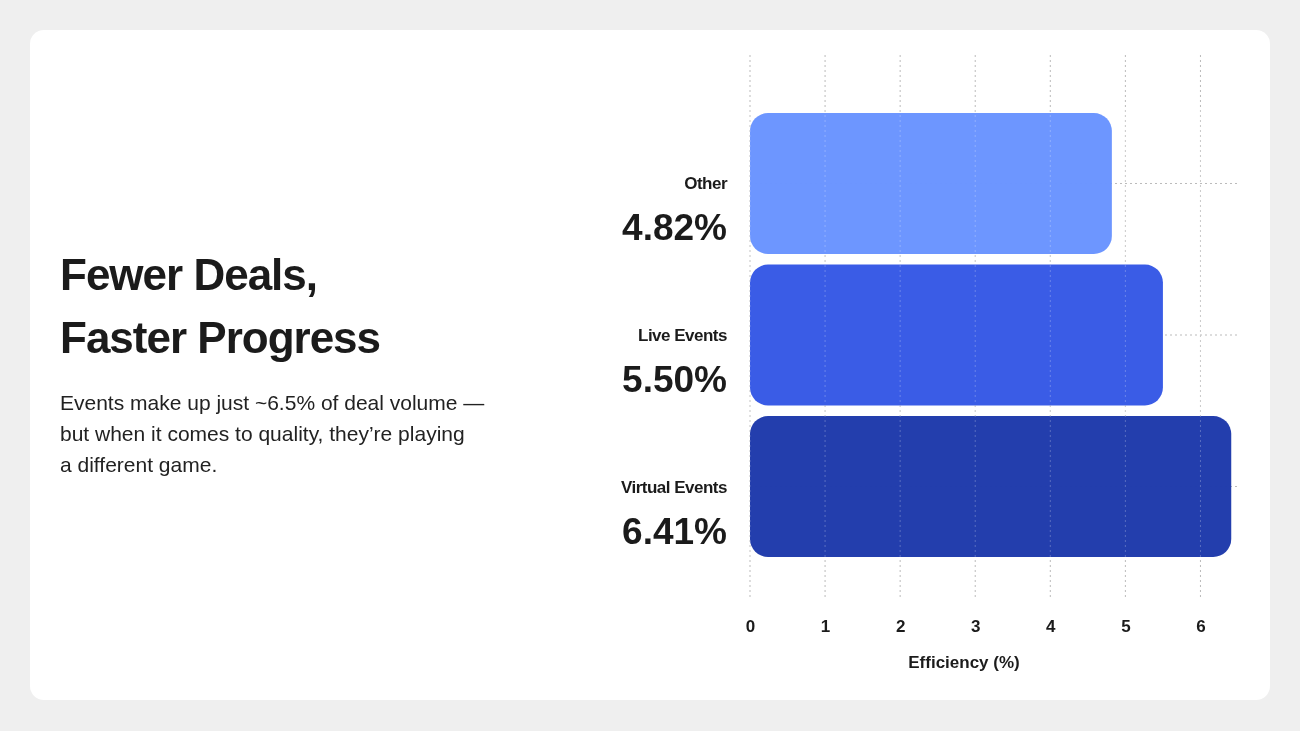 This screenshot has width=1300, height=731. What do you see at coordinates (964, 662) in the screenshot?
I see `x-axis-title: Efficiency (%)` at bounding box center [964, 662].